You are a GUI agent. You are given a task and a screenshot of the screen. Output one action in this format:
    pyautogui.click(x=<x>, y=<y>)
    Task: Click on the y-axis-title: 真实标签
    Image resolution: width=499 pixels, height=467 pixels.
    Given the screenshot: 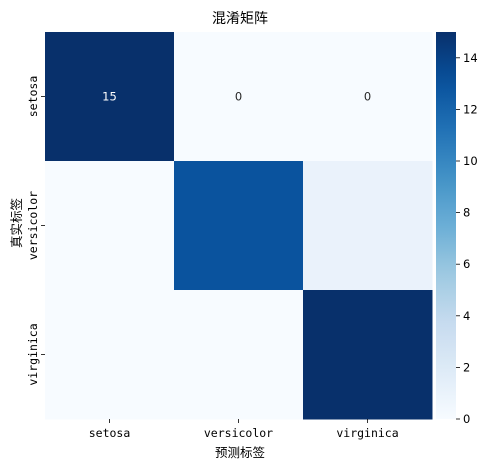 What is the action you would take?
    pyautogui.click(x=16, y=223)
    